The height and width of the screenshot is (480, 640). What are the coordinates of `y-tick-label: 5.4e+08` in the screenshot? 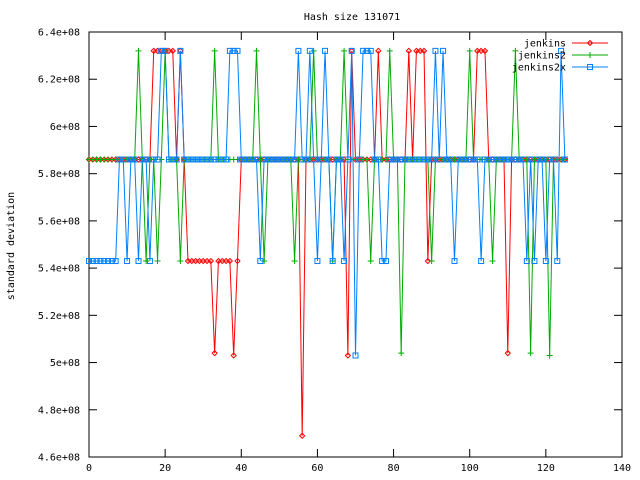 It's located at (59, 269).